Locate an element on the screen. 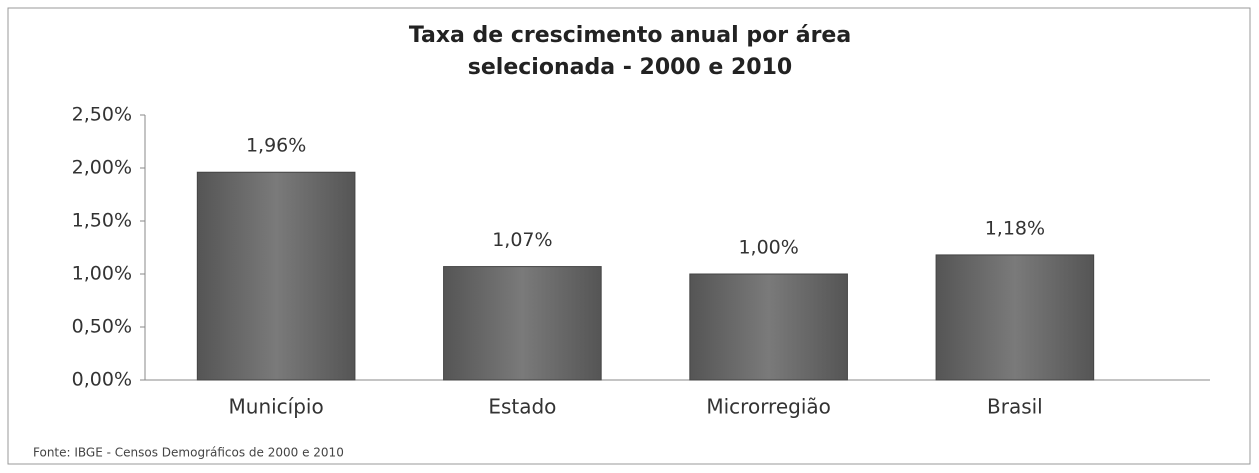 This screenshot has width=1259, height=473. value-label: 1,18% is located at coordinates (1015, 228).